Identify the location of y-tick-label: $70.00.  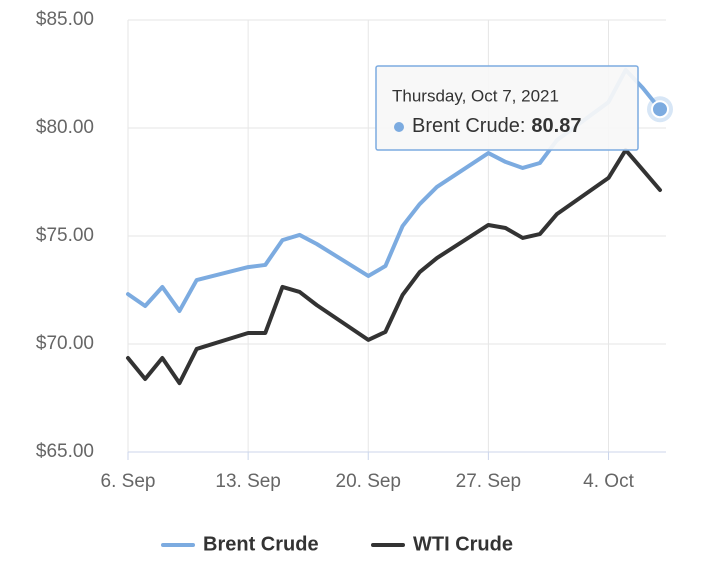
(65, 343).